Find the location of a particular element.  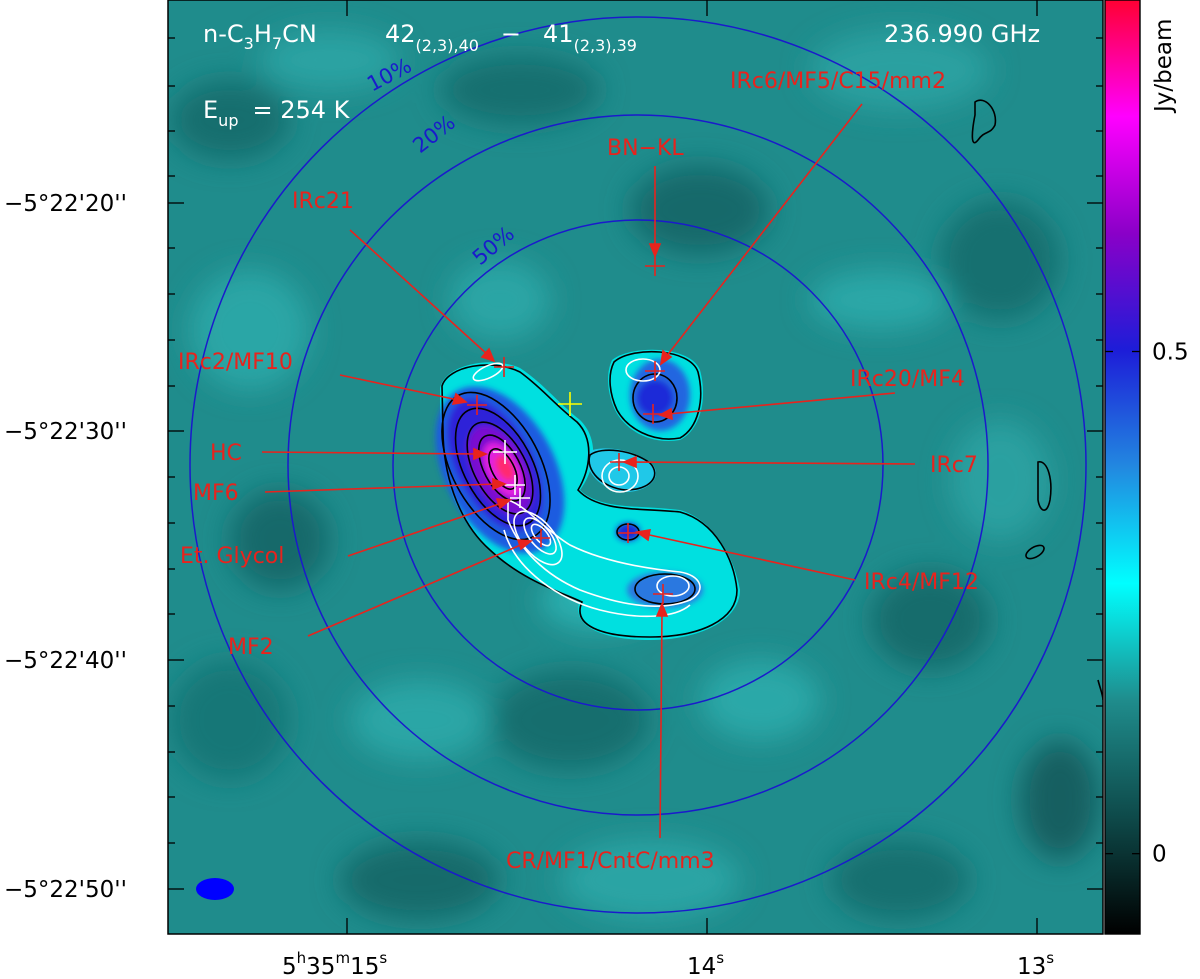

arrow-mf2 is located at coordinates (415, 590).